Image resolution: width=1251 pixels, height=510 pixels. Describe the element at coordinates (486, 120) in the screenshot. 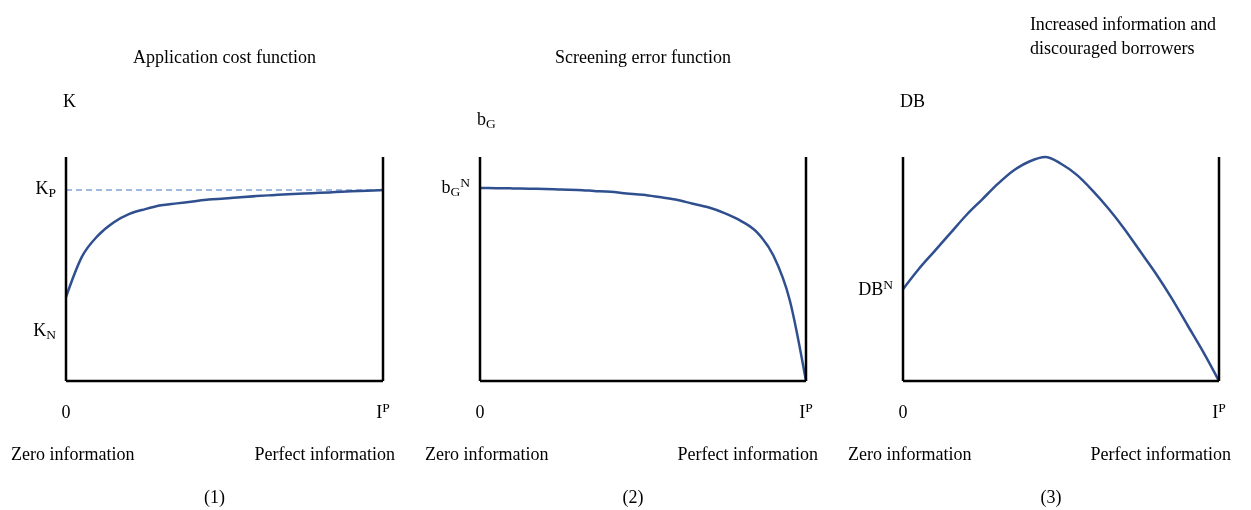

I see `y-axis-title: b$_{G}$` at that location.